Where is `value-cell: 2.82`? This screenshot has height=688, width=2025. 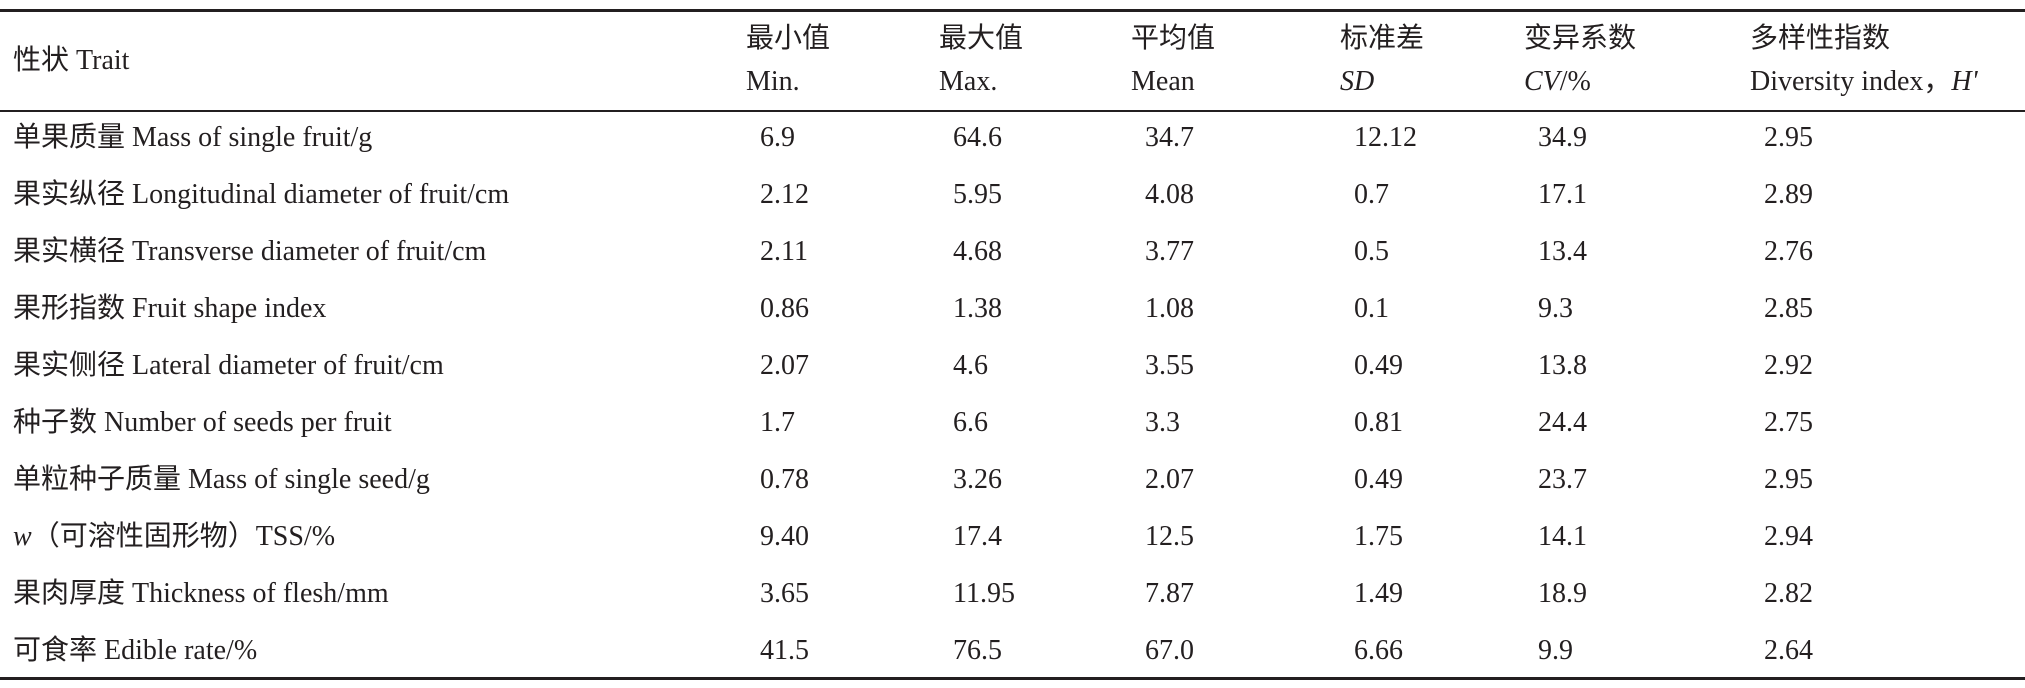
value-cell: 2.82 is located at coordinates (1788, 593).